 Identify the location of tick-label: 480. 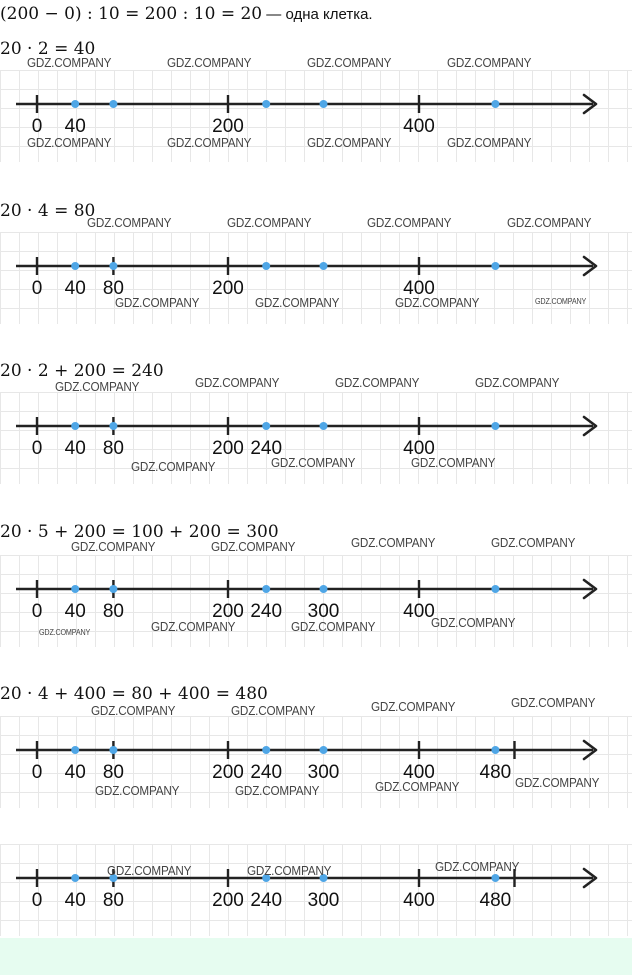
(496, 772).